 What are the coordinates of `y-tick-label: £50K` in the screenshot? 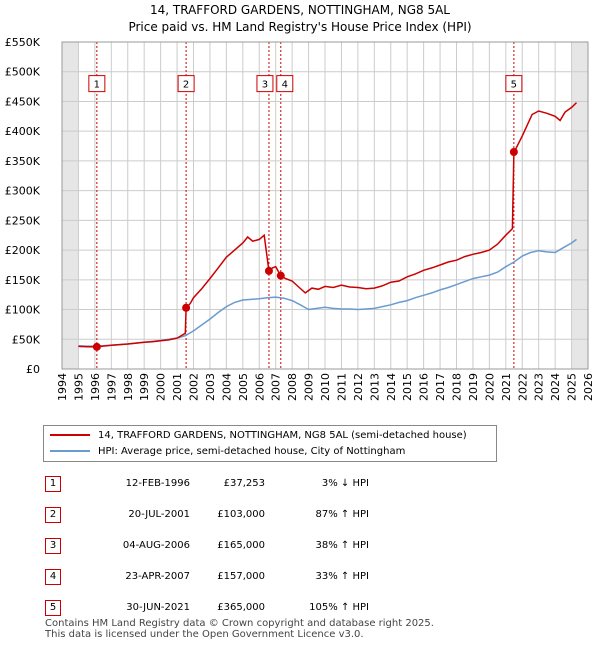 It's located at (26, 339).